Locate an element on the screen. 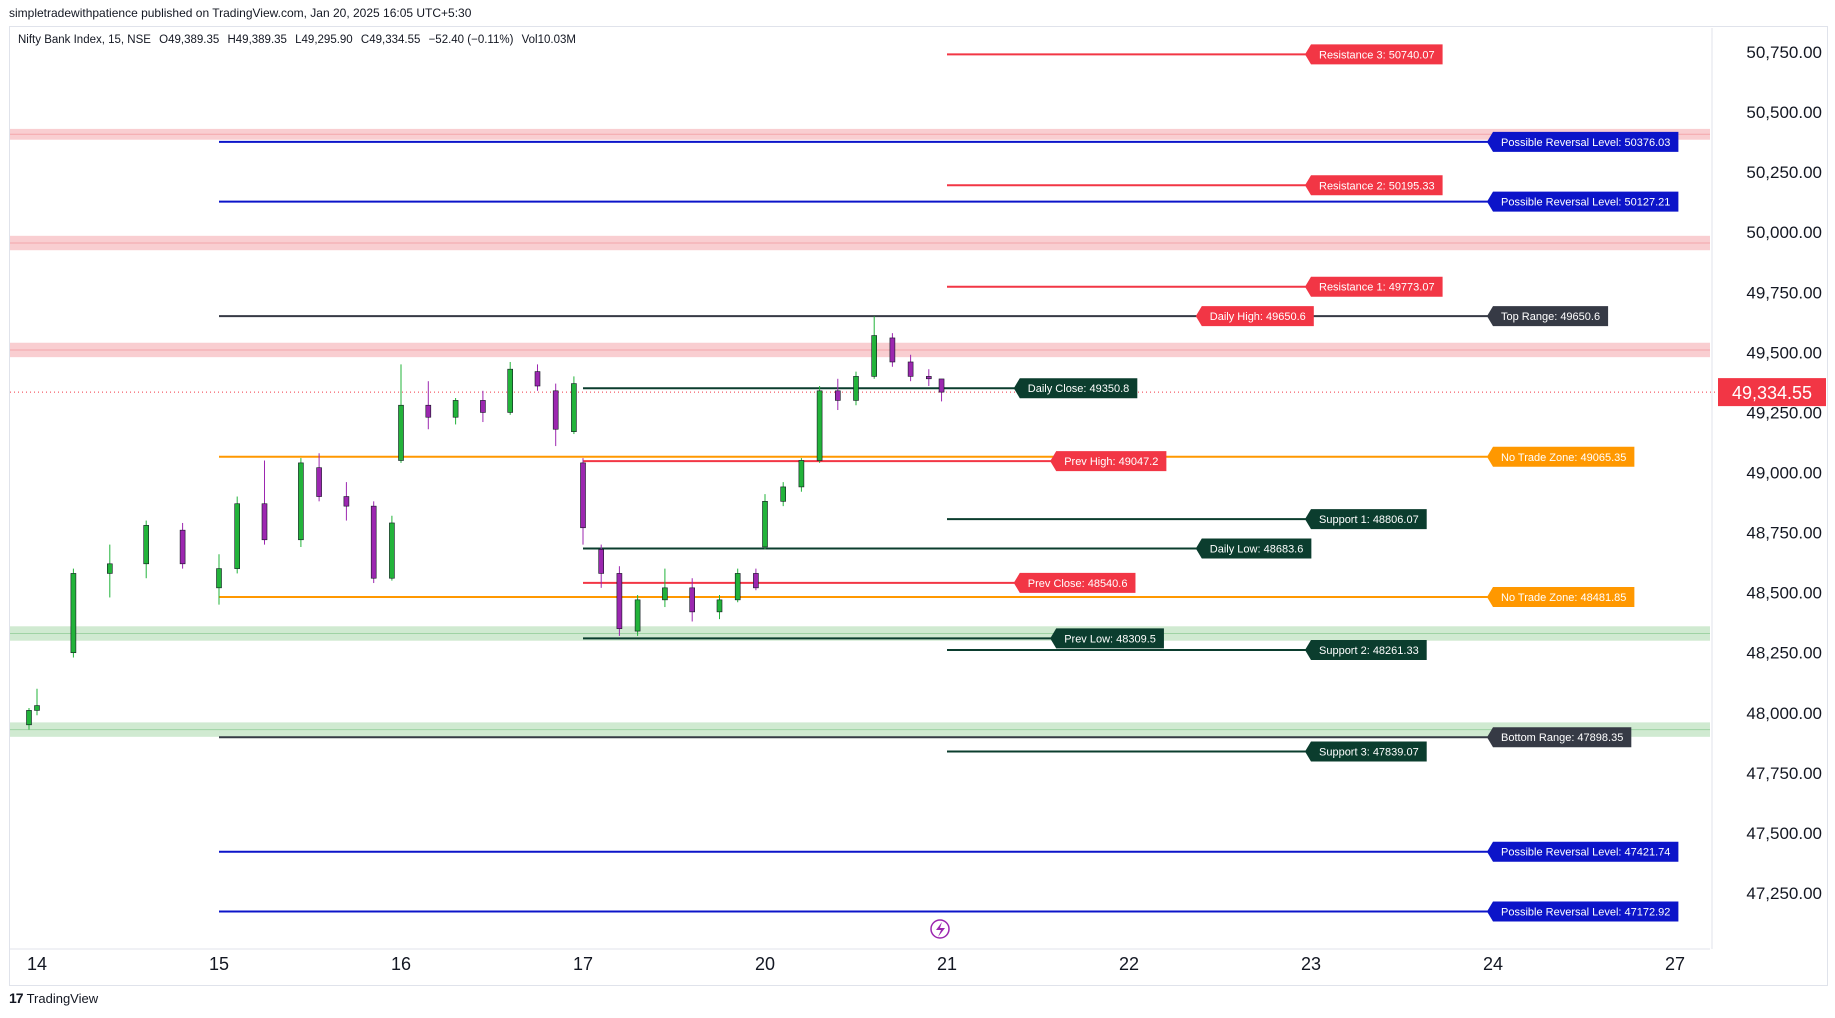 This screenshot has width=1835, height=1018. tradingview-logo: 17 TradingView is located at coordinates (53, 998).